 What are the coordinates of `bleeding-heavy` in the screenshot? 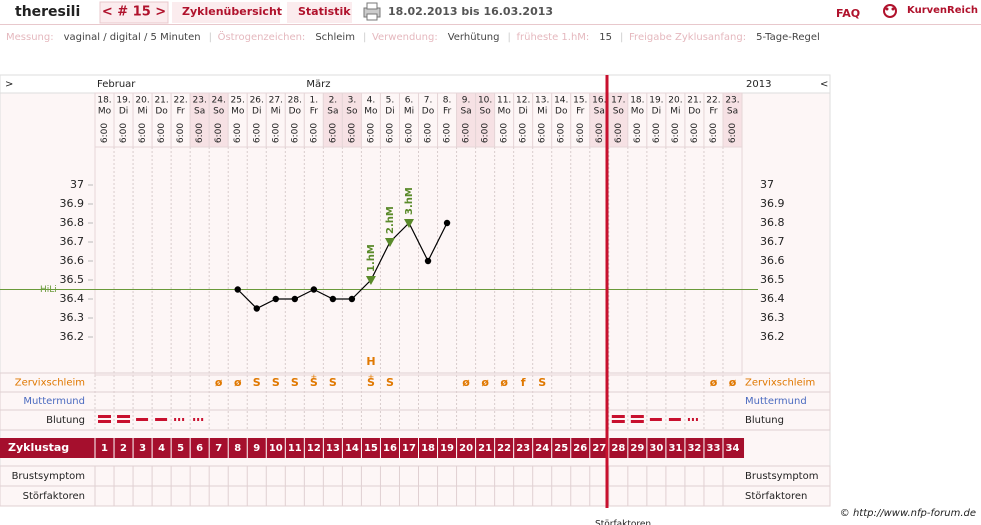 It's located at (124, 416).